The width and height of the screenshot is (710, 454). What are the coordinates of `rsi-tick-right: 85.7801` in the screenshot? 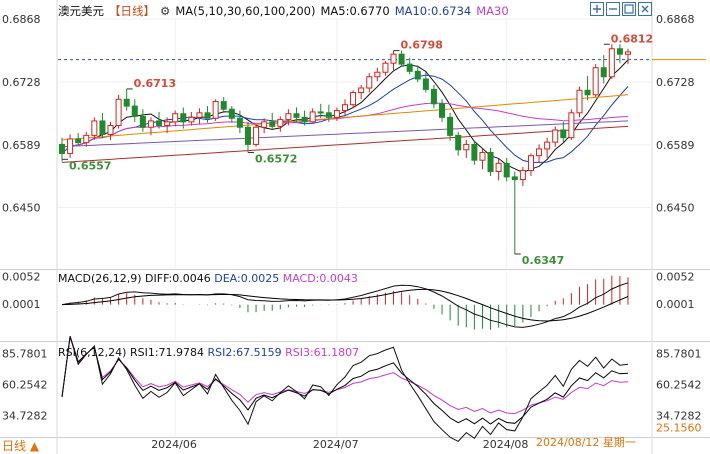 It's located at (679, 354).